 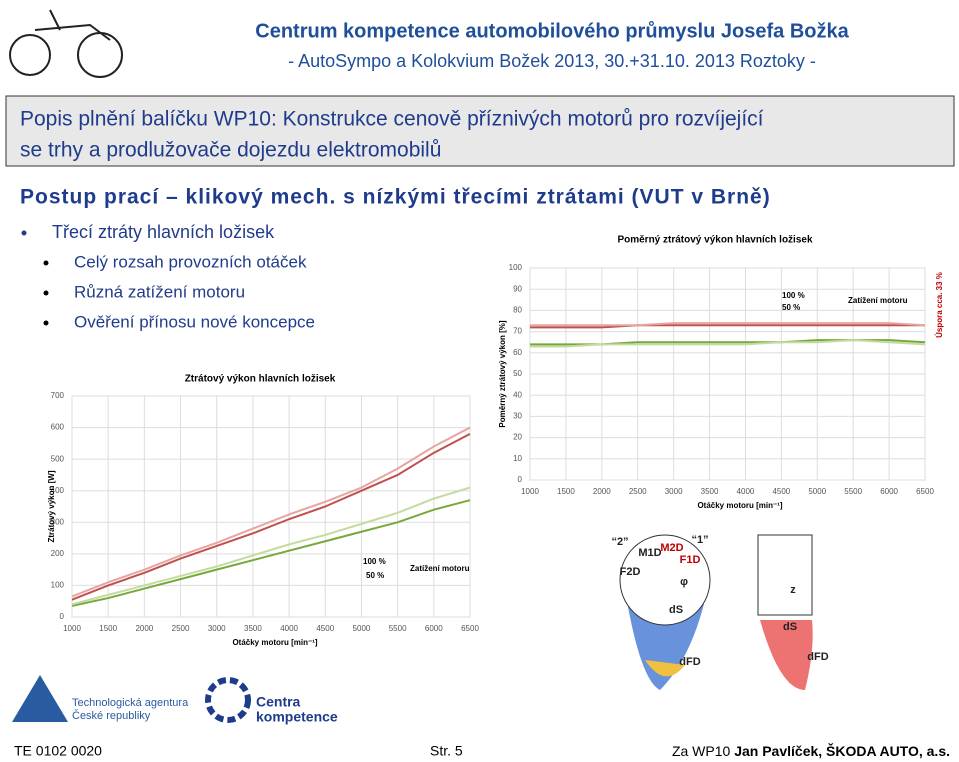 What do you see at coordinates (517, 310) in the screenshot?
I see `y-tick-label: 80` at bounding box center [517, 310].